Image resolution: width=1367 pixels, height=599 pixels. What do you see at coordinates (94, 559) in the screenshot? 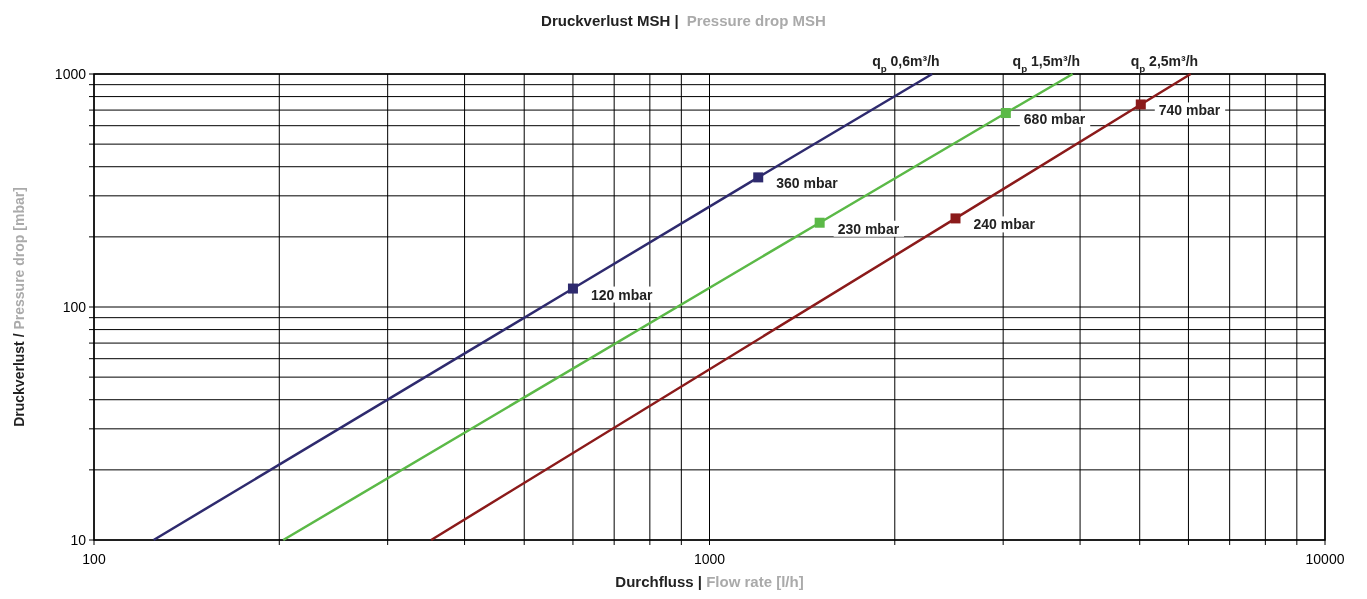
I see `x-tick-label: 100` at bounding box center [94, 559].